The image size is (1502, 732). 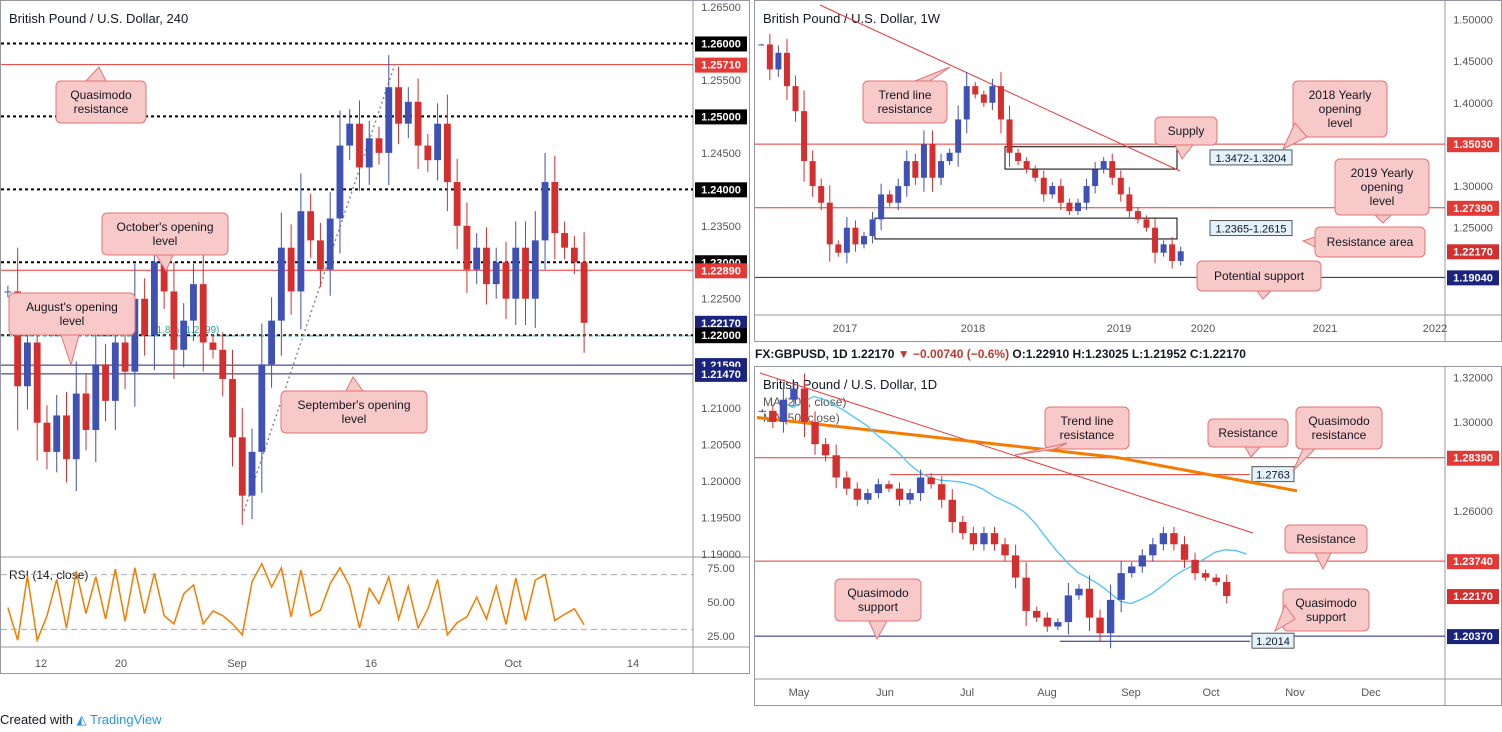 What do you see at coordinates (1371, 693) in the screenshot?
I see `daily-x-tick: Dec` at bounding box center [1371, 693].